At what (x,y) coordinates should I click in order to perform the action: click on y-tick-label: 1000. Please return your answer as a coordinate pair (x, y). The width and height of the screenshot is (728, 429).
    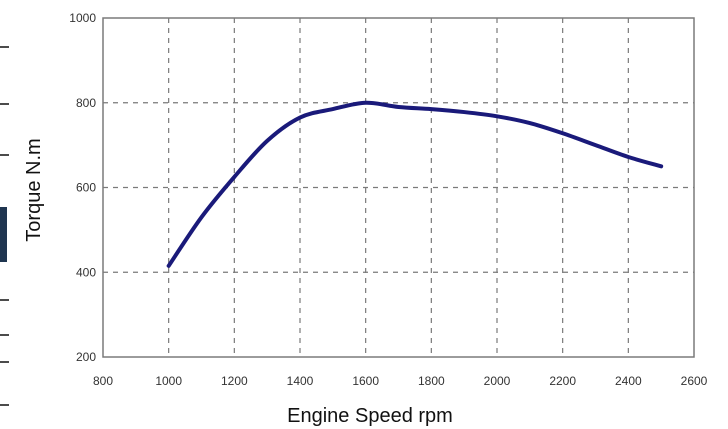
    Looking at the image, I should click on (82, 18).